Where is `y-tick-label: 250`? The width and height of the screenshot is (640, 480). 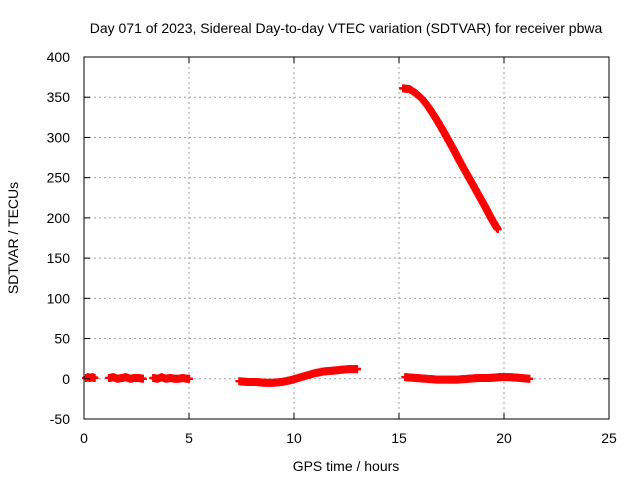 y-tick-label: 250 is located at coordinates (59, 178).